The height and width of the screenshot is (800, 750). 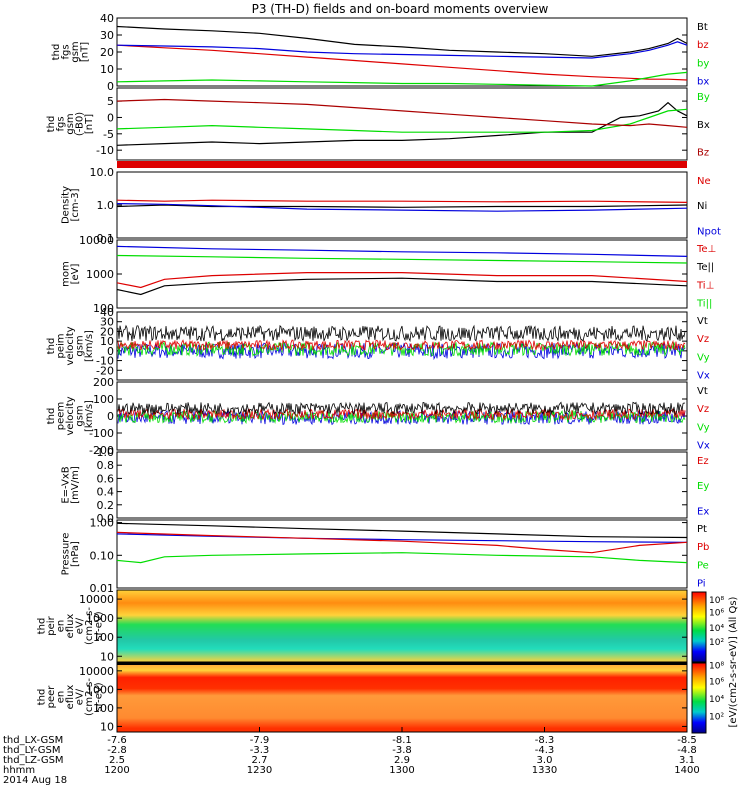 I want to click on x-tick-label: 1400, so click(x=686, y=770).